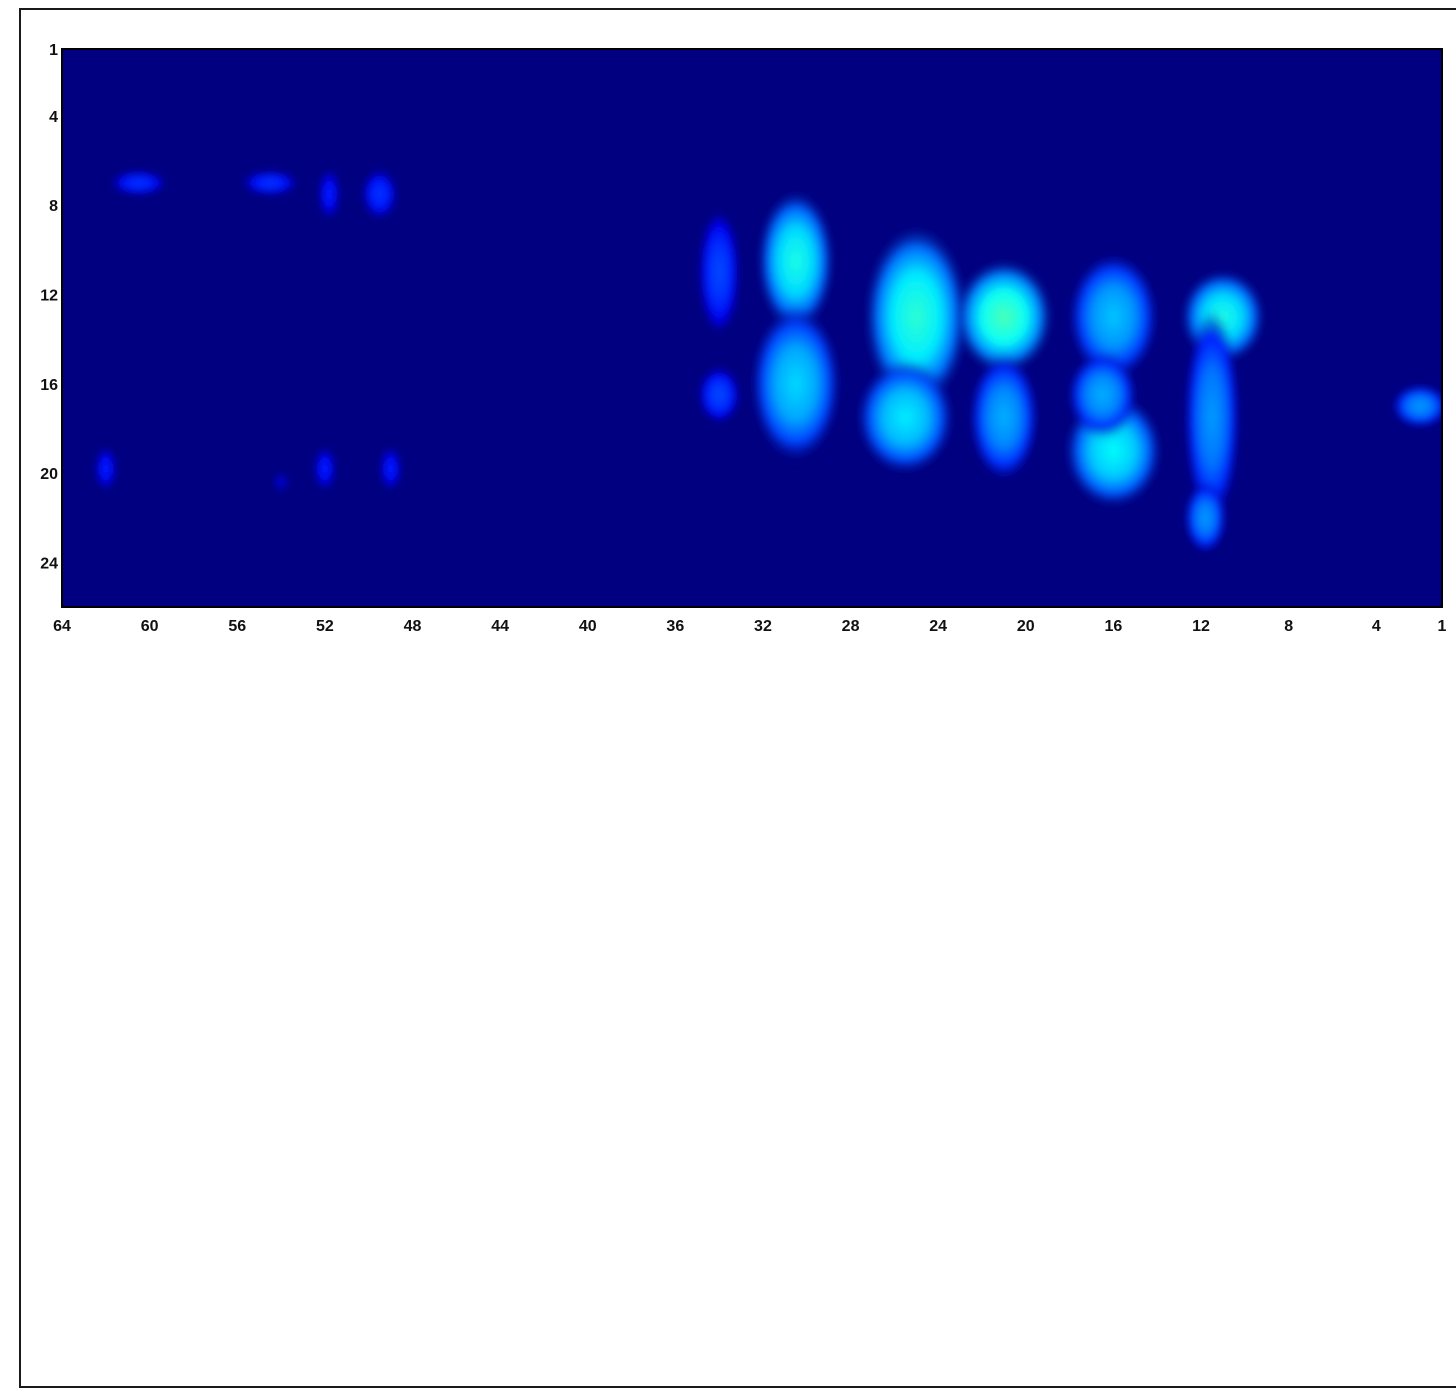 This screenshot has height=1388, width=1456. What do you see at coordinates (763, 626) in the screenshot?
I see `x-tick-label: 32` at bounding box center [763, 626].